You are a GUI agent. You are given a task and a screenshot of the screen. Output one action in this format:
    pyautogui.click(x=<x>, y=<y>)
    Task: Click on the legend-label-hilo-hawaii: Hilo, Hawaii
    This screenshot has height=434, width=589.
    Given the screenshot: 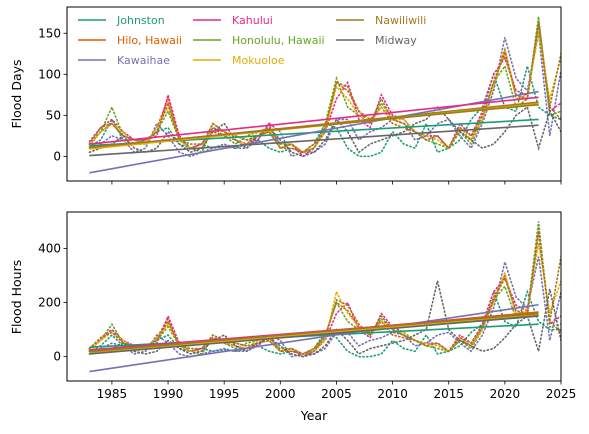 What is the action you would take?
    pyautogui.click(x=149, y=40)
    